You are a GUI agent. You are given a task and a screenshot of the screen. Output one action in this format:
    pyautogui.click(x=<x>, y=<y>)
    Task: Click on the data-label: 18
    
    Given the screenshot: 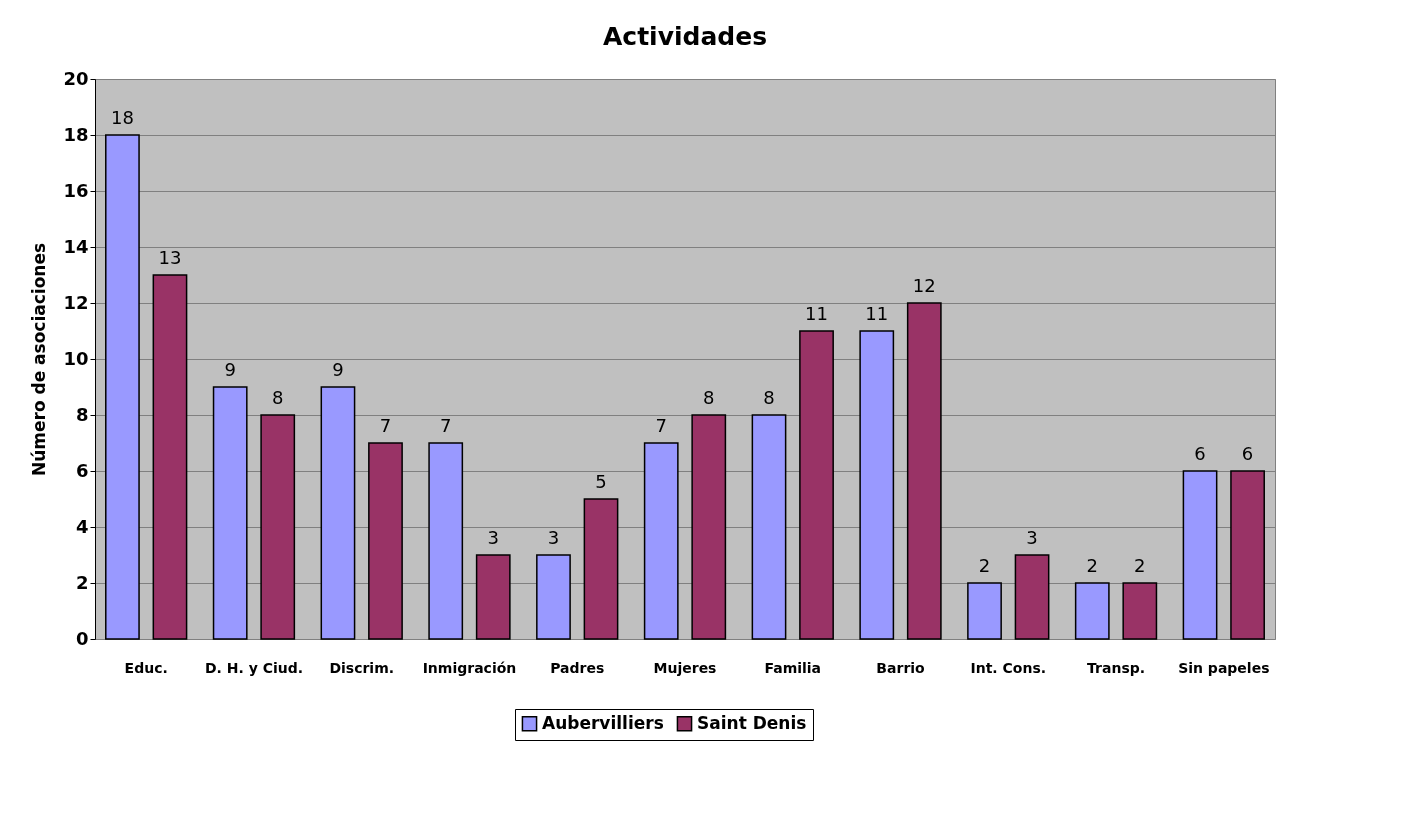 What is the action you would take?
    pyautogui.click(x=122, y=117)
    